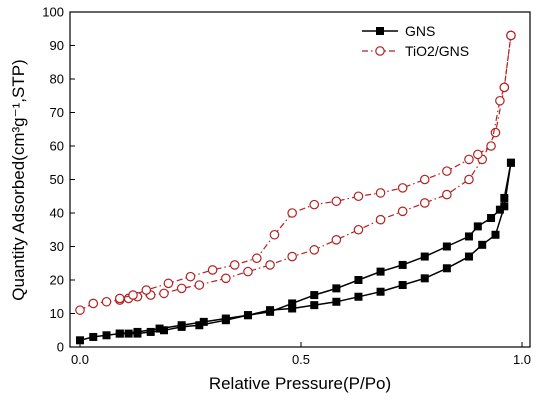 The height and width of the screenshot is (403, 550). Describe the element at coordinates (57, 213) in the screenshot. I see `y-tick-label: 40` at that location.